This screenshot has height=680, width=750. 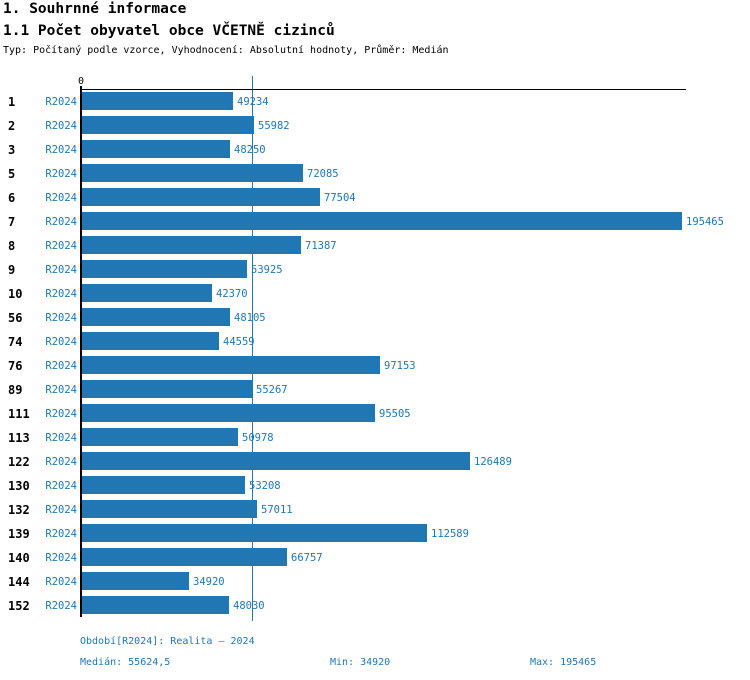 What do you see at coordinates (272, 390) in the screenshot?
I see `bar-value: 55267` at bounding box center [272, 390].